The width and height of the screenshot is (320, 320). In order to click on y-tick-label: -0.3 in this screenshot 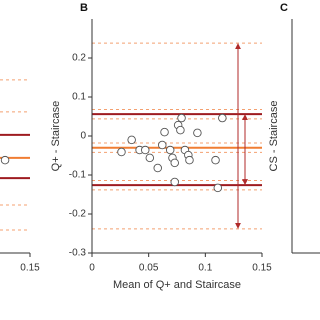, I will do `click(78, 253)`.